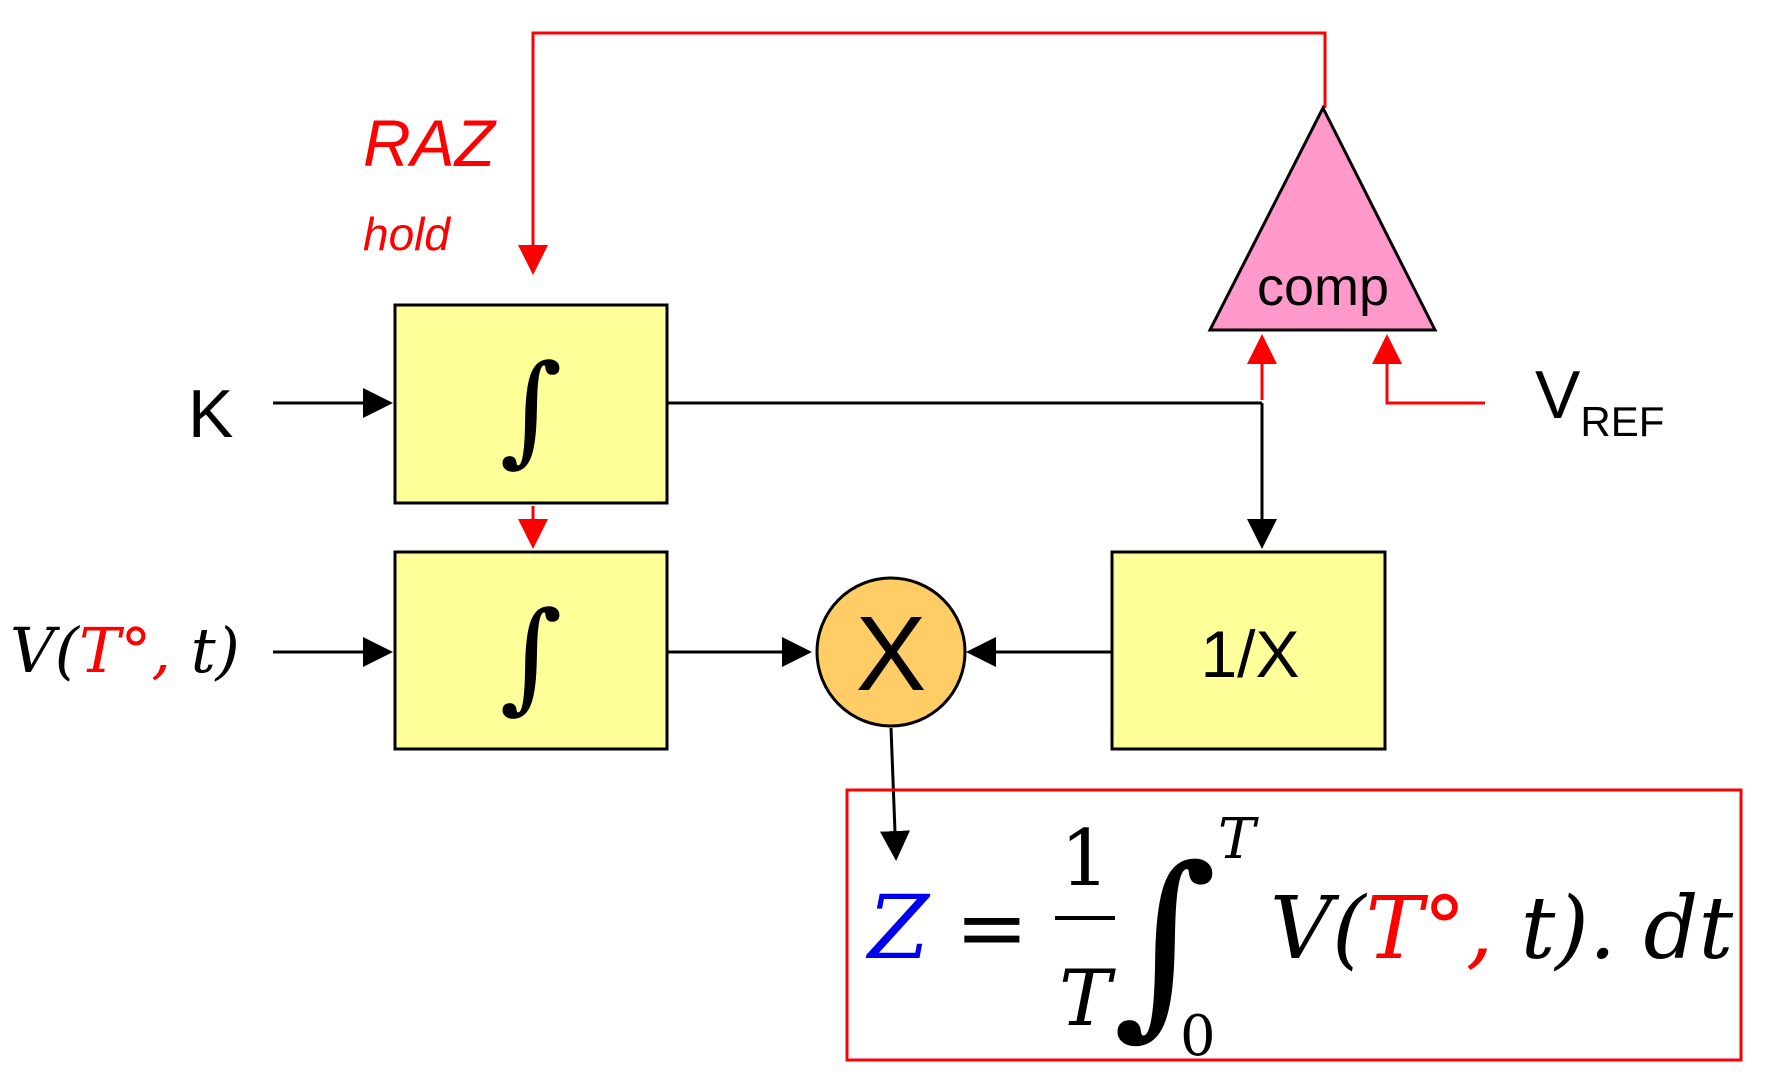  I want to click on formula-lower-limit: 0, so click(1198, 1036).